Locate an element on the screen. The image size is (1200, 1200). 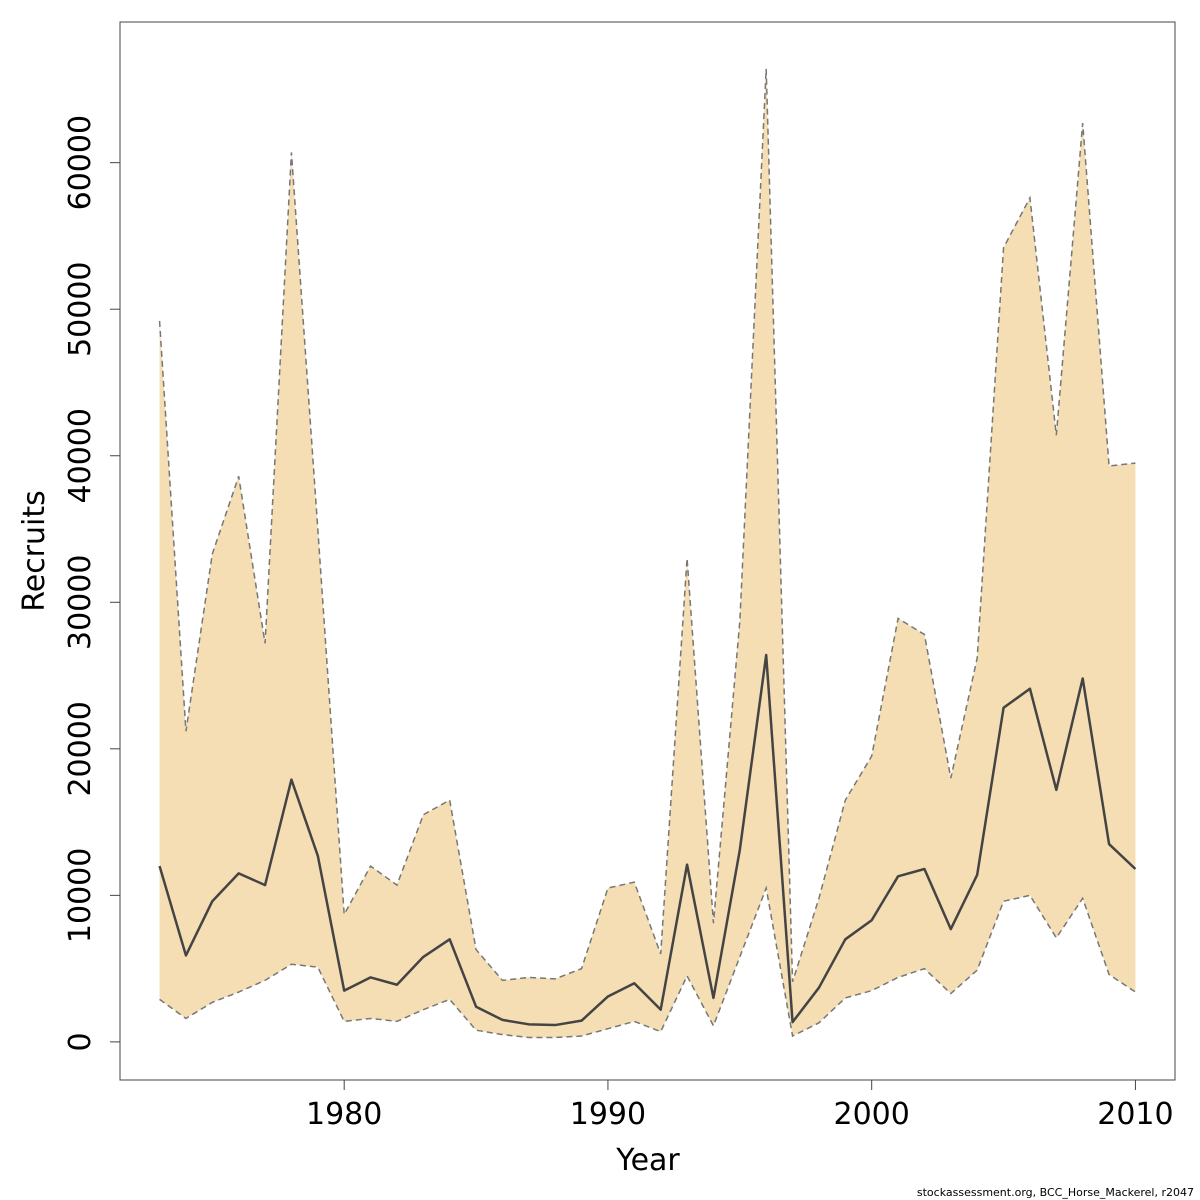
x-tick-label-2000: 2000 is located at coordinates (872, 1114).